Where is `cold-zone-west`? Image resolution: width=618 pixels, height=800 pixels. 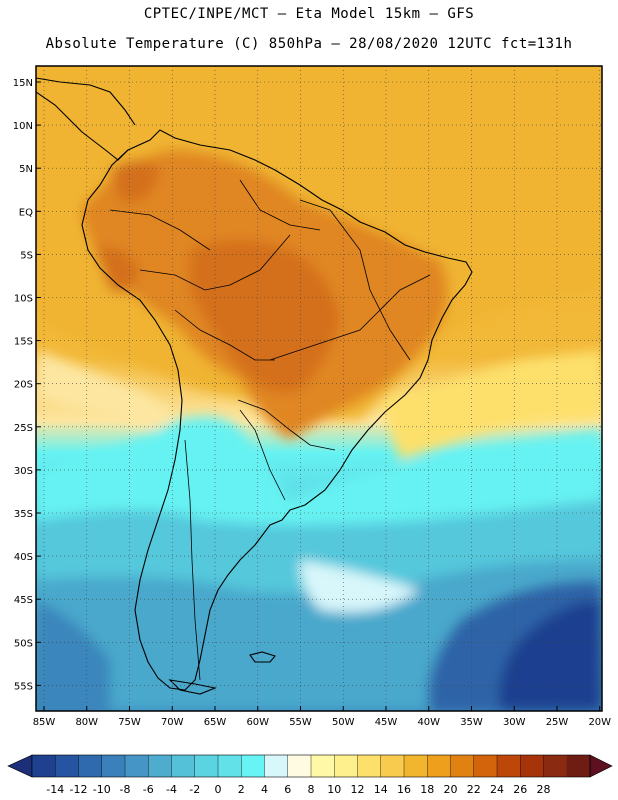
cold-zone-west is located at coordinates (73, 655).